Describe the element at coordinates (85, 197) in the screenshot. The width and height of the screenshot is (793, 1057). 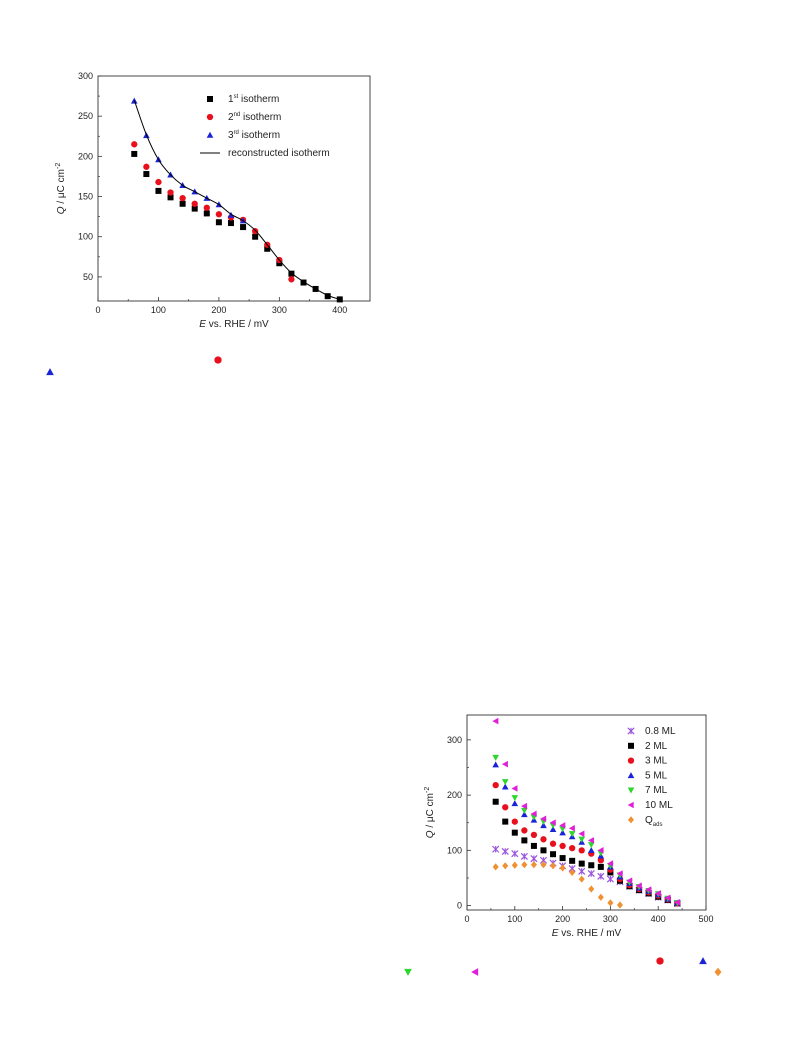
I see `y-tick-label: 150` at that location.